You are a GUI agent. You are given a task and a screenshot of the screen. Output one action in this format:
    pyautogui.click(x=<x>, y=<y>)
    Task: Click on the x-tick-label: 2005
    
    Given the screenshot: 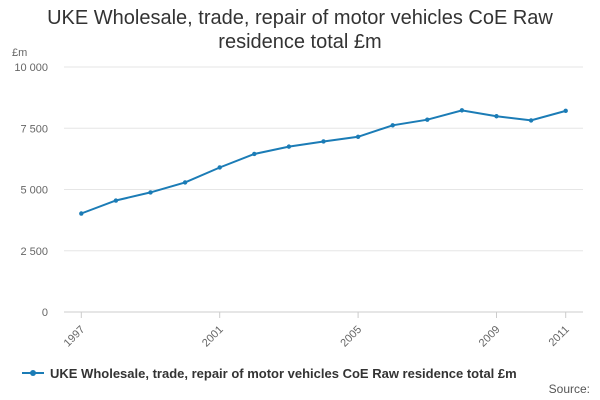 What is the action you would take?
    pyautogui.click(x=351, y=337)
    